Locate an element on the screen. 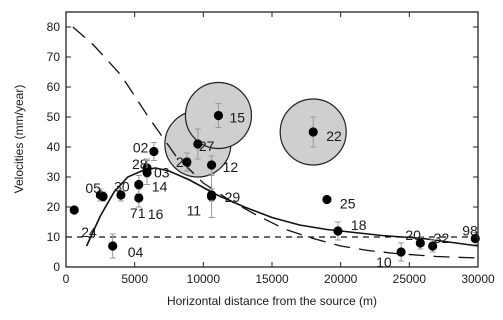 The image size is (503, 320). y-axis-label: Velocities (mm/year) is located at coordinates (19, 139).